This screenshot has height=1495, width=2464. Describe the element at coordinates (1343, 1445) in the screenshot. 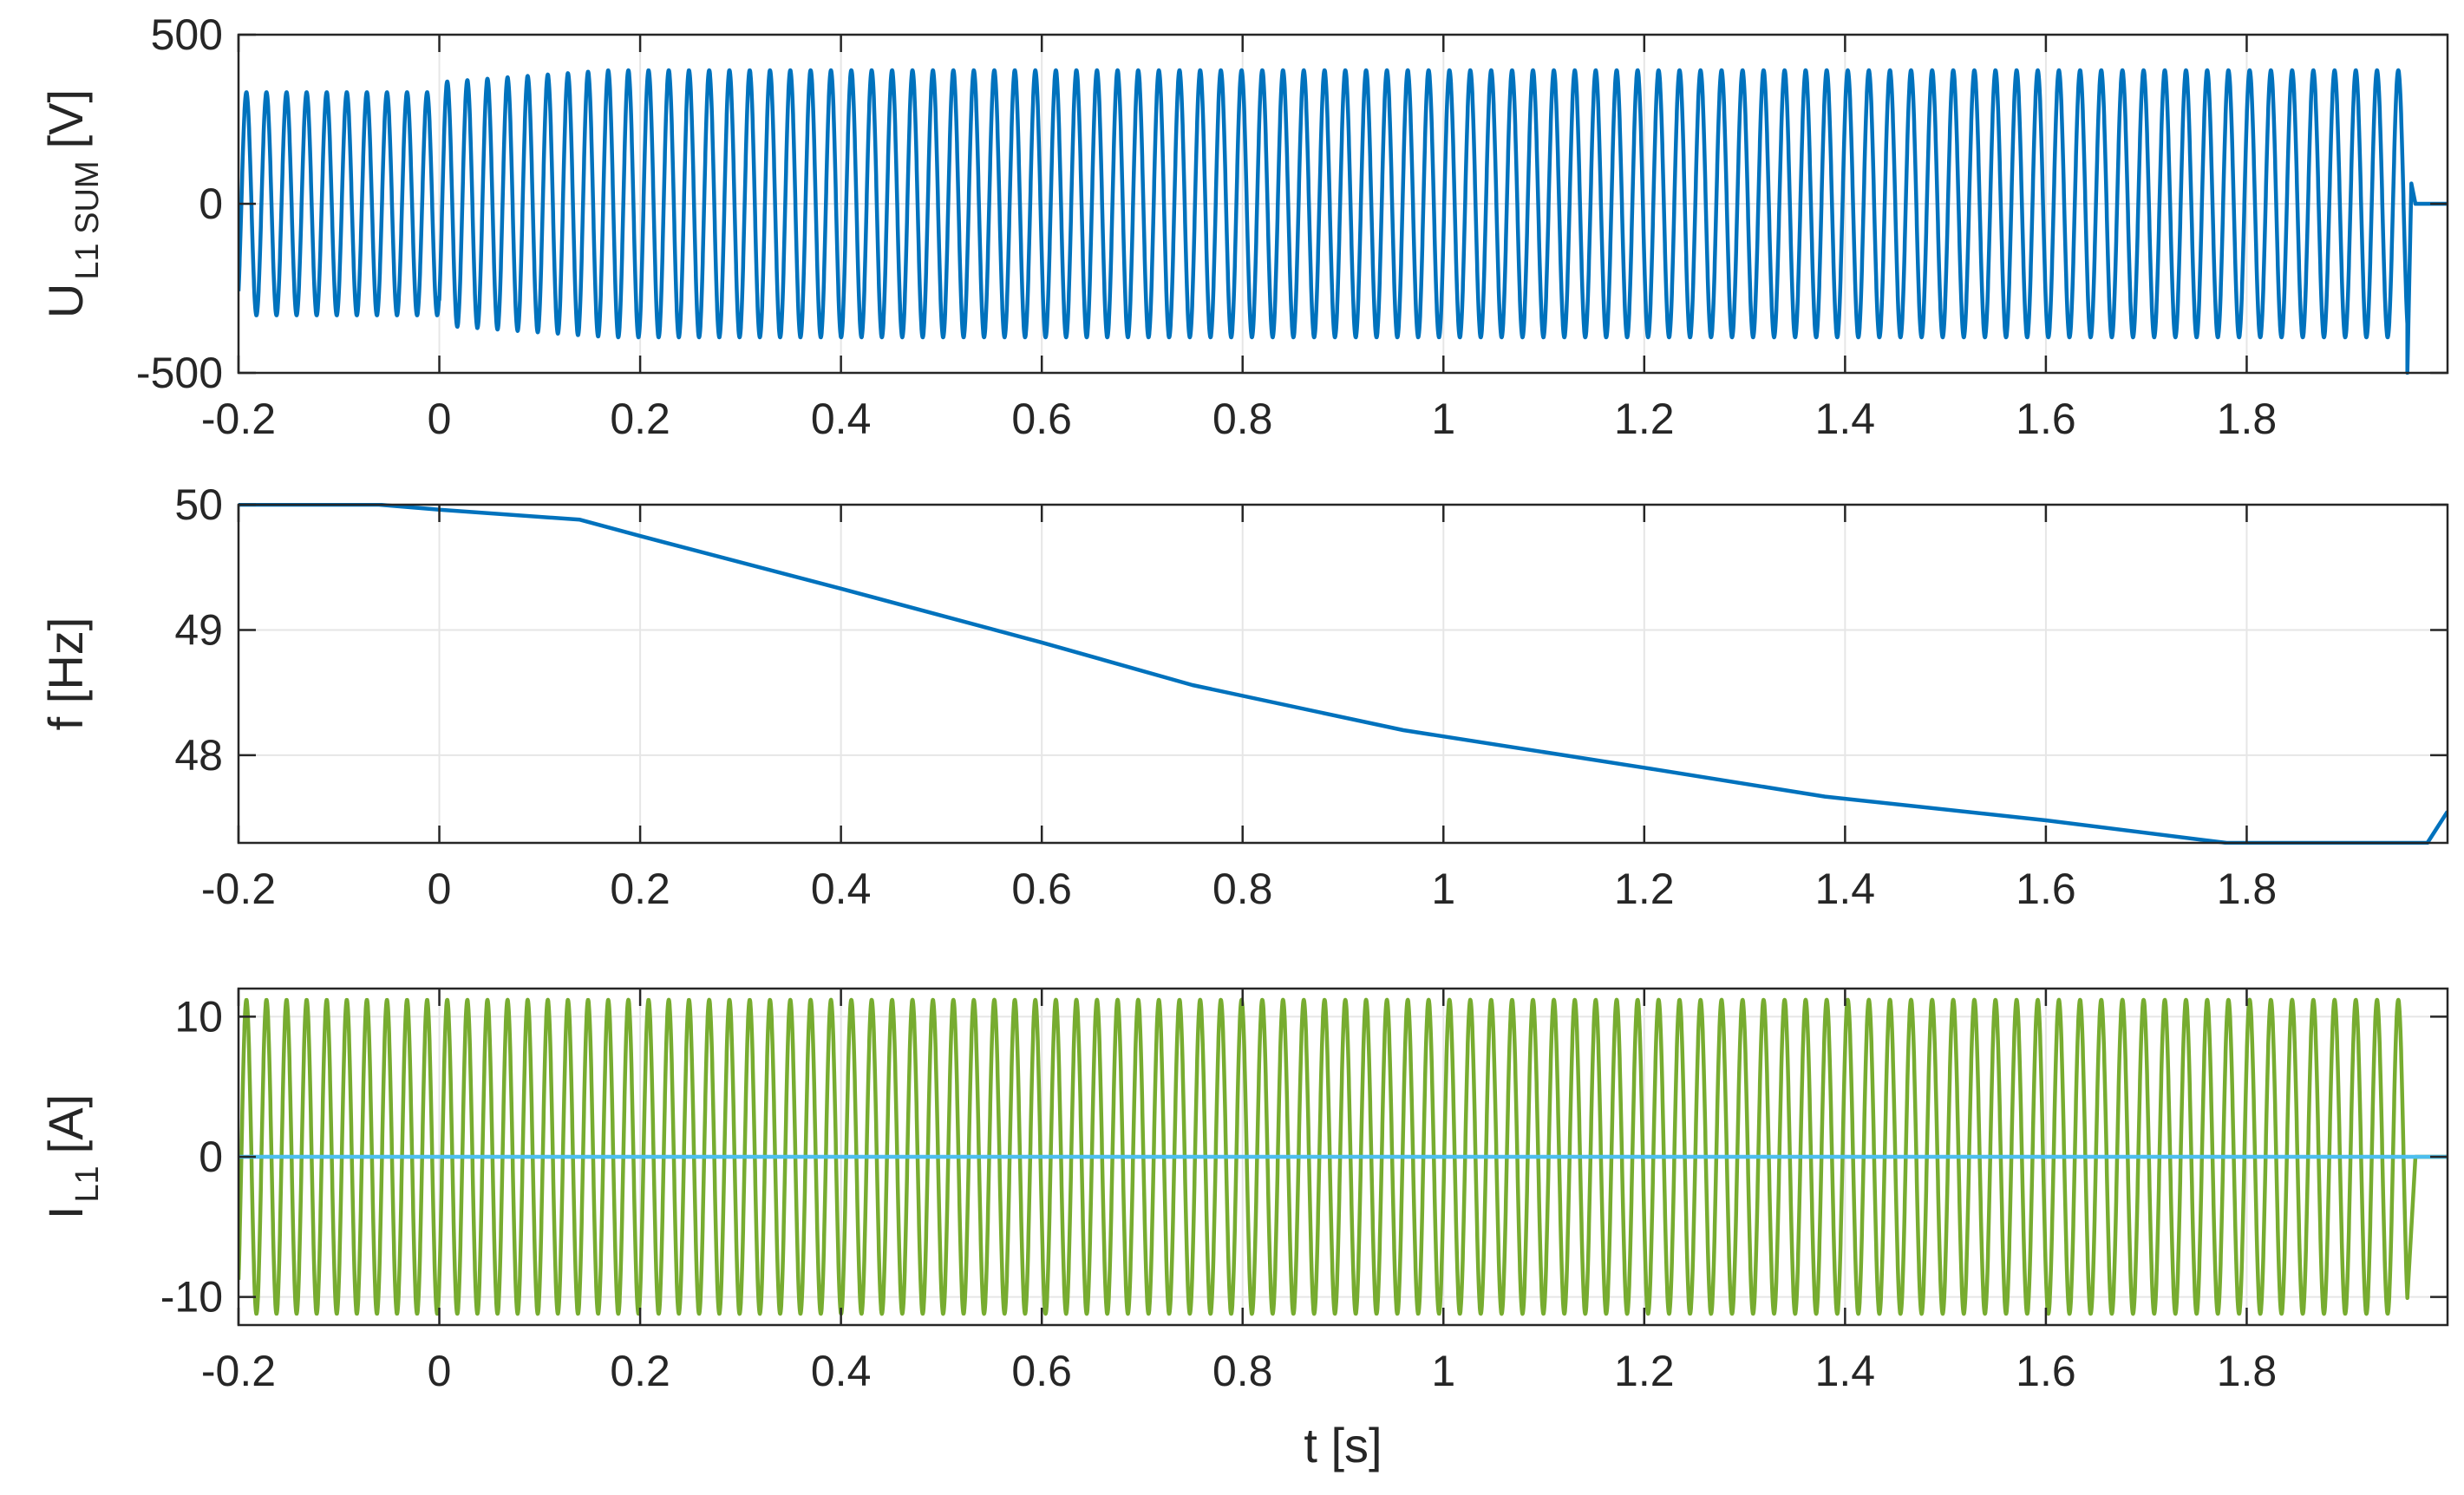

I see `x-axis-label: t [s]` at that location.